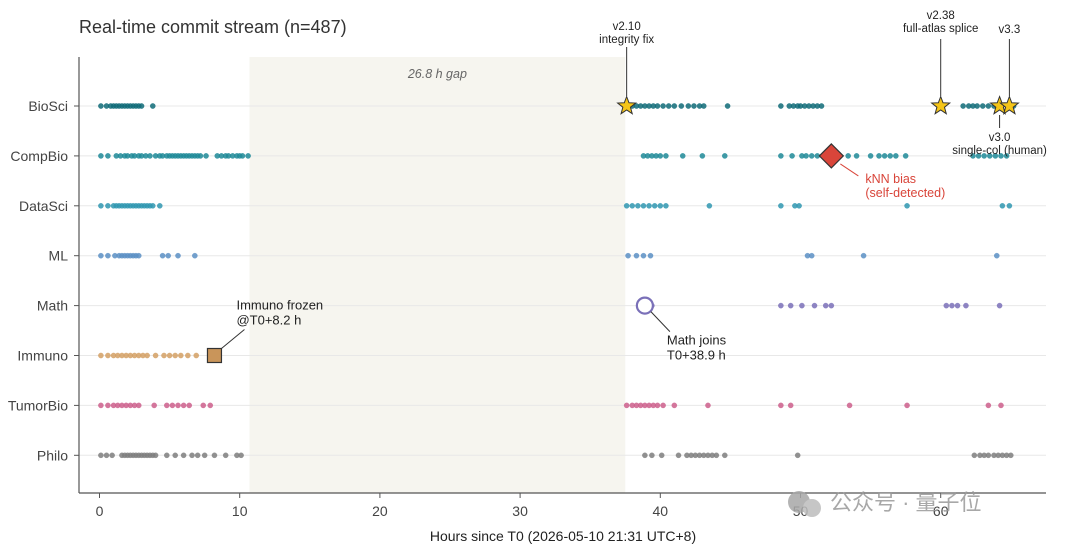 The width and height of the screenshot is (1080, 546). What do you see at coordinates (213, 27) in the screenshot?
I see `chart-title: Real-time commit stream (n=487)` at bounding box center [213, 27].